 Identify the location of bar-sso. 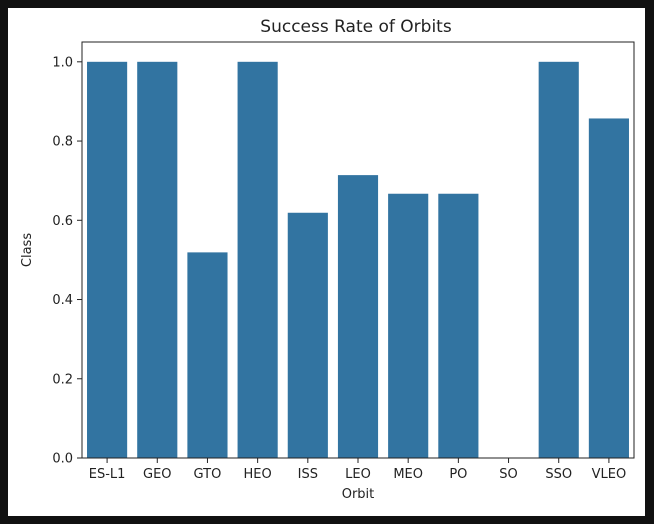
(558, 260).